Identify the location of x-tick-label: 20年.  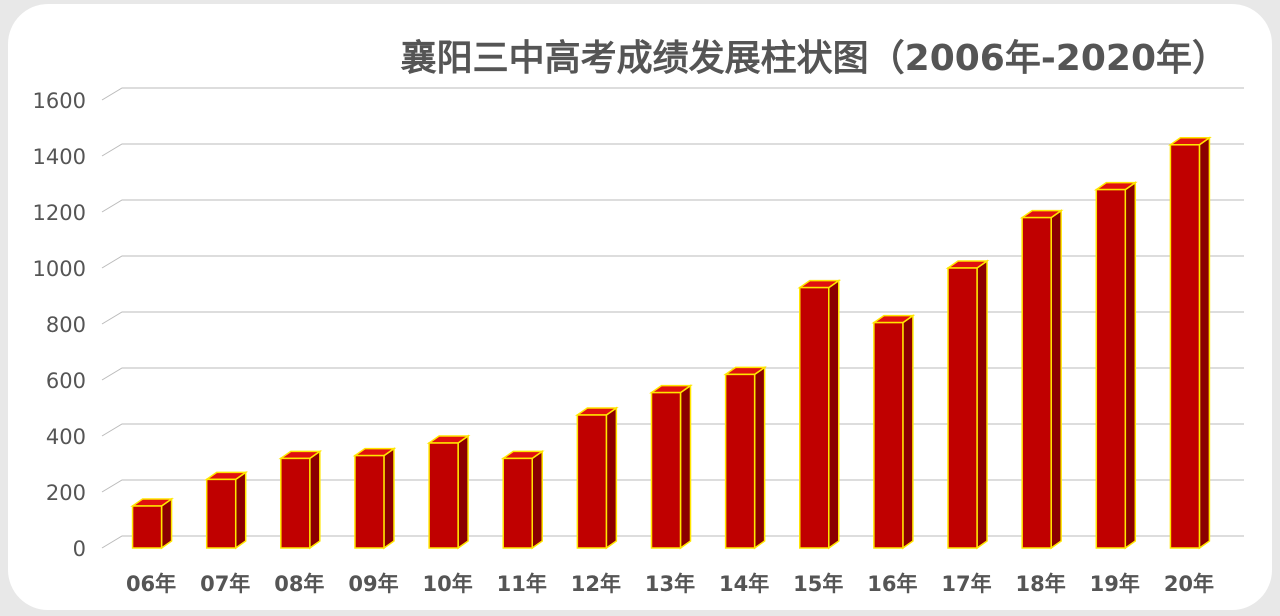
(1189, 584).